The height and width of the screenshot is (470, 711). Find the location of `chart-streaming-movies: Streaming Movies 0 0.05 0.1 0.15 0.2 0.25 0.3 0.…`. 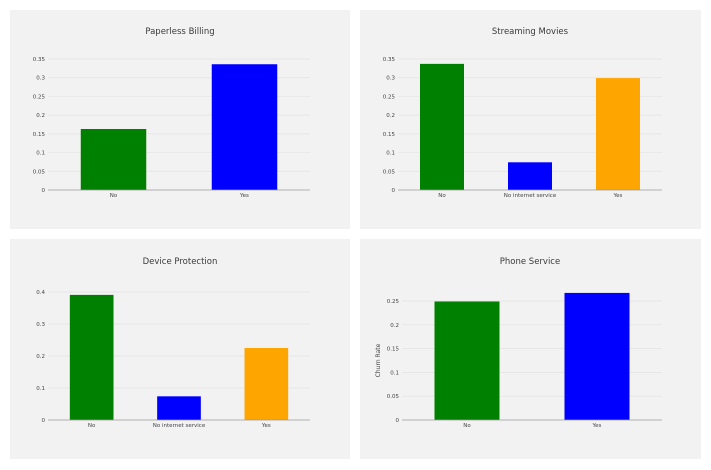

chart-streaming-movies: Streaming Movies 0 0.05 0.1 0.15 0.2 0.25 0.3 0.… is located at coordinates (522, 113).